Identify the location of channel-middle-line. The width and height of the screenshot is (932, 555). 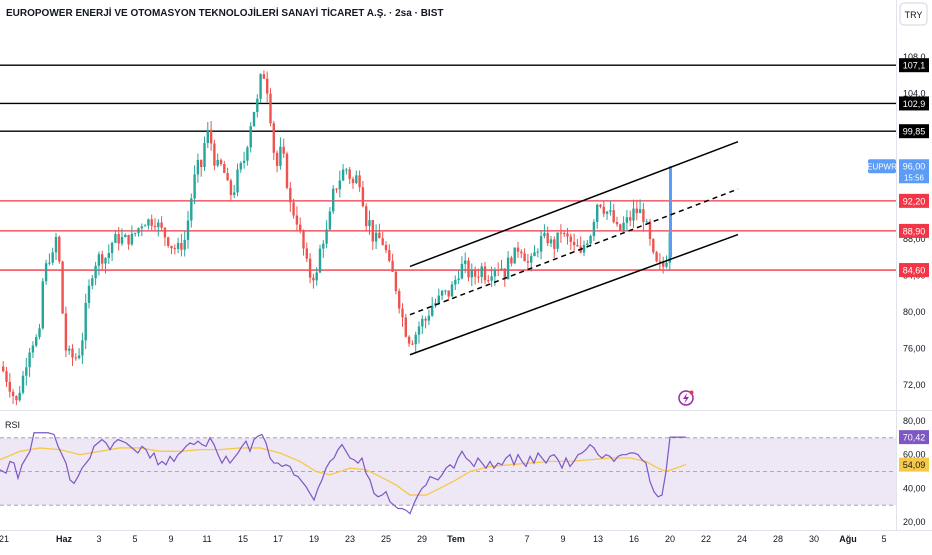
(574, 252).